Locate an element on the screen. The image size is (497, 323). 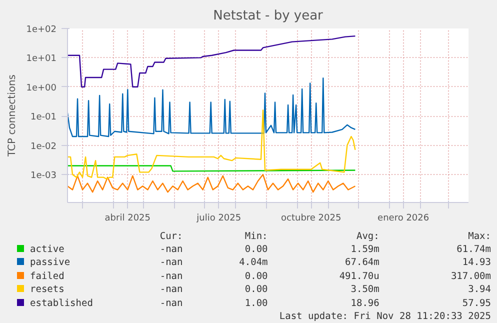
text: 3.94 is located at coordinates (479, 289).